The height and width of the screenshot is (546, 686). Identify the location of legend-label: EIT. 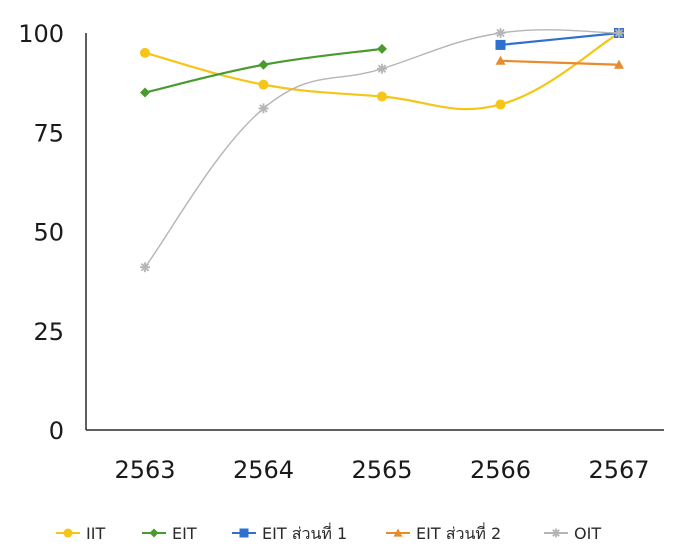
(184, 533).